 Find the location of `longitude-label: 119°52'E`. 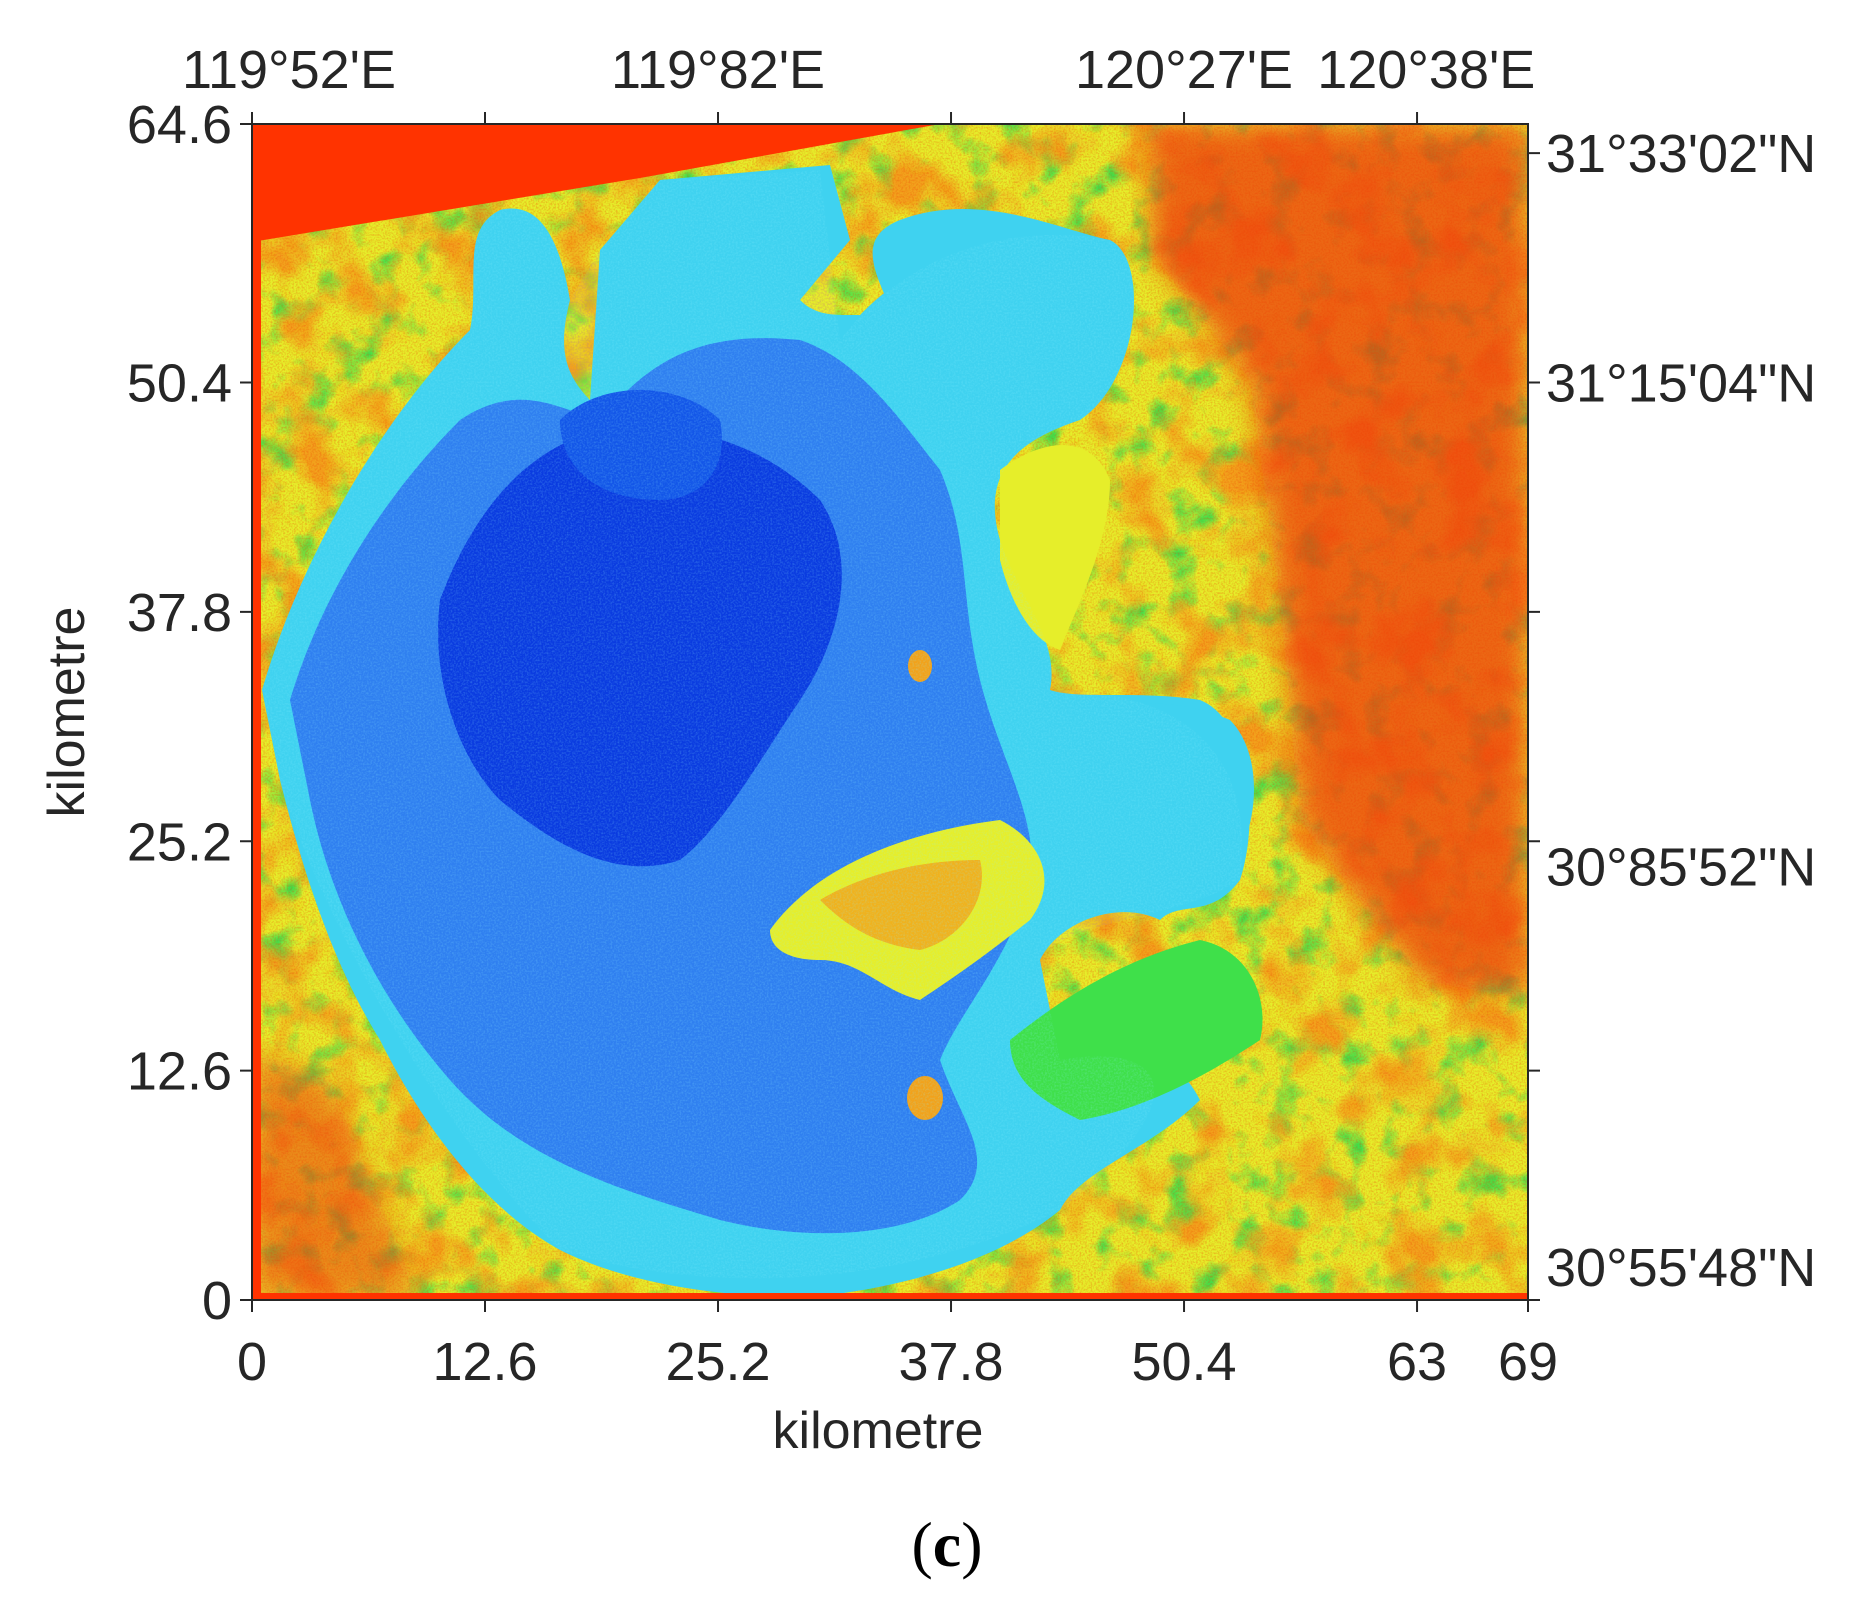

longitude-label: 119°52'E is located at coordinates (289, 70).